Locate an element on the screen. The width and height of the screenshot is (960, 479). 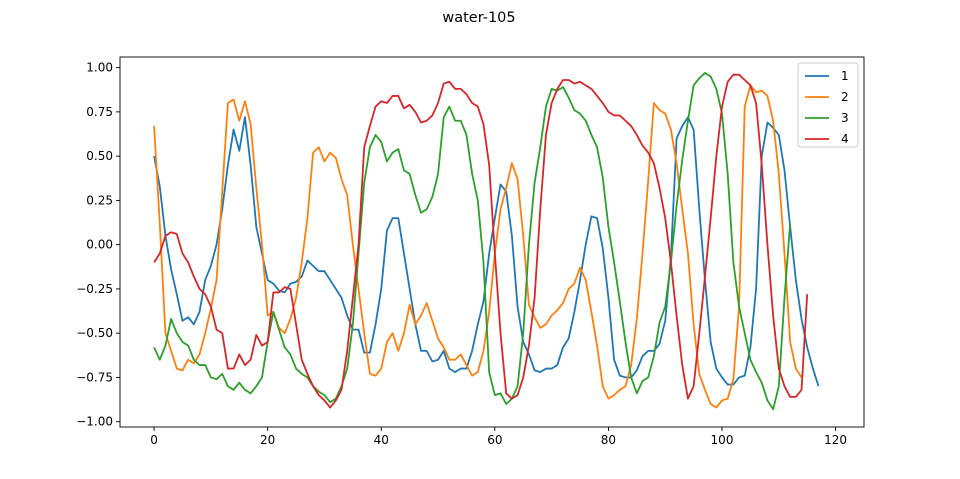
x-tick-label: 120 is located at coordinates (835, 440).